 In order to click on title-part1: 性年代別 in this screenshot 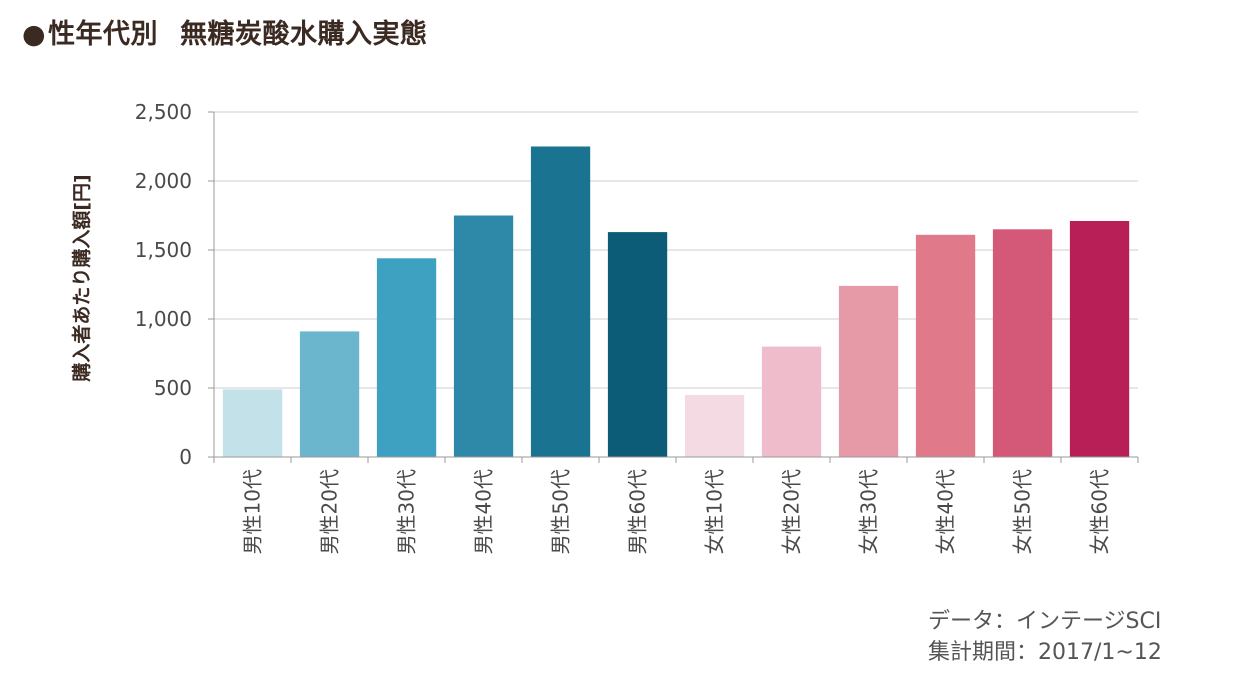, I will do `click(103, 34)`.